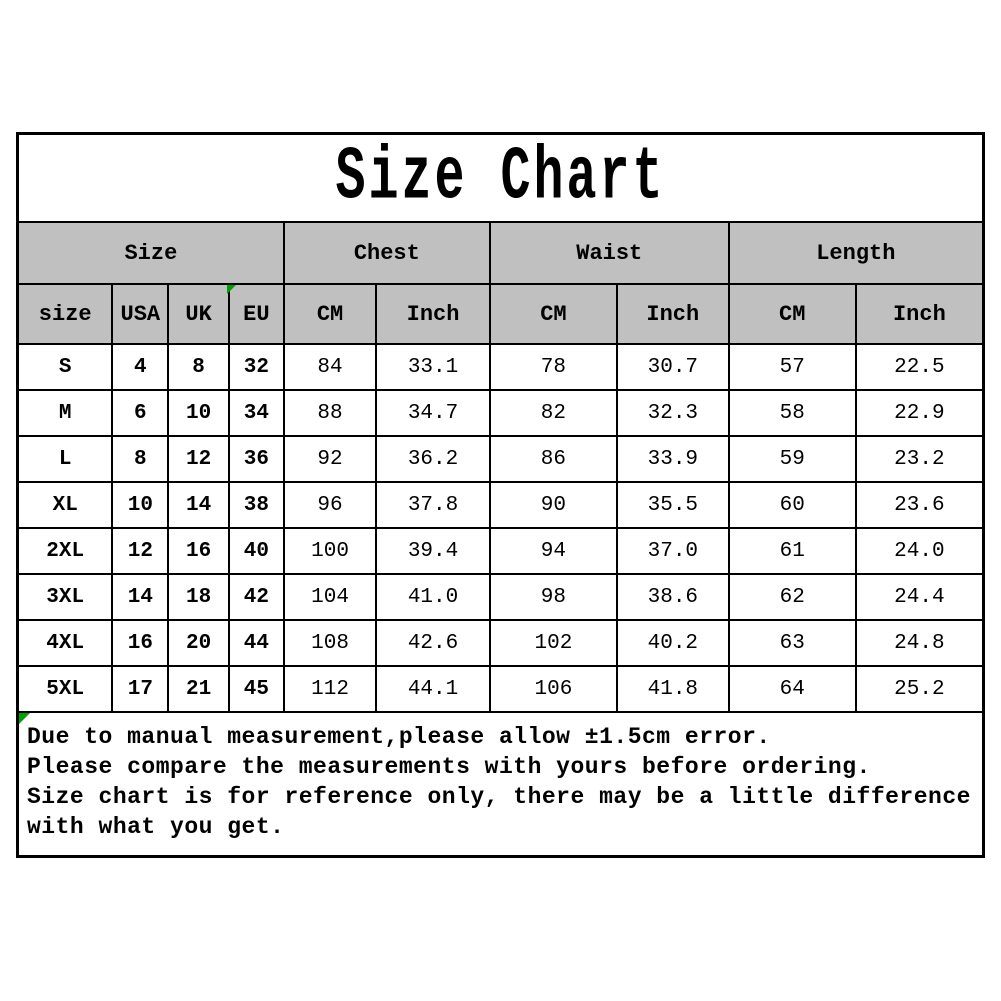  I want to click on table-cell: 8, so click(140, 459).